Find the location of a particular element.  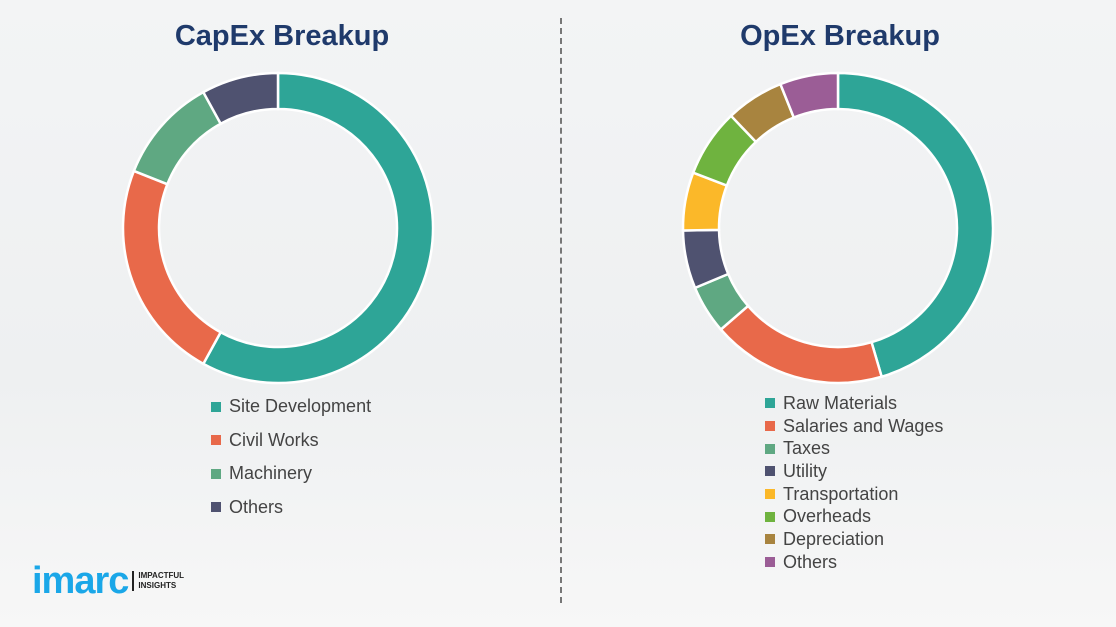

slice-civil-works is located at coordinates (172, 267).